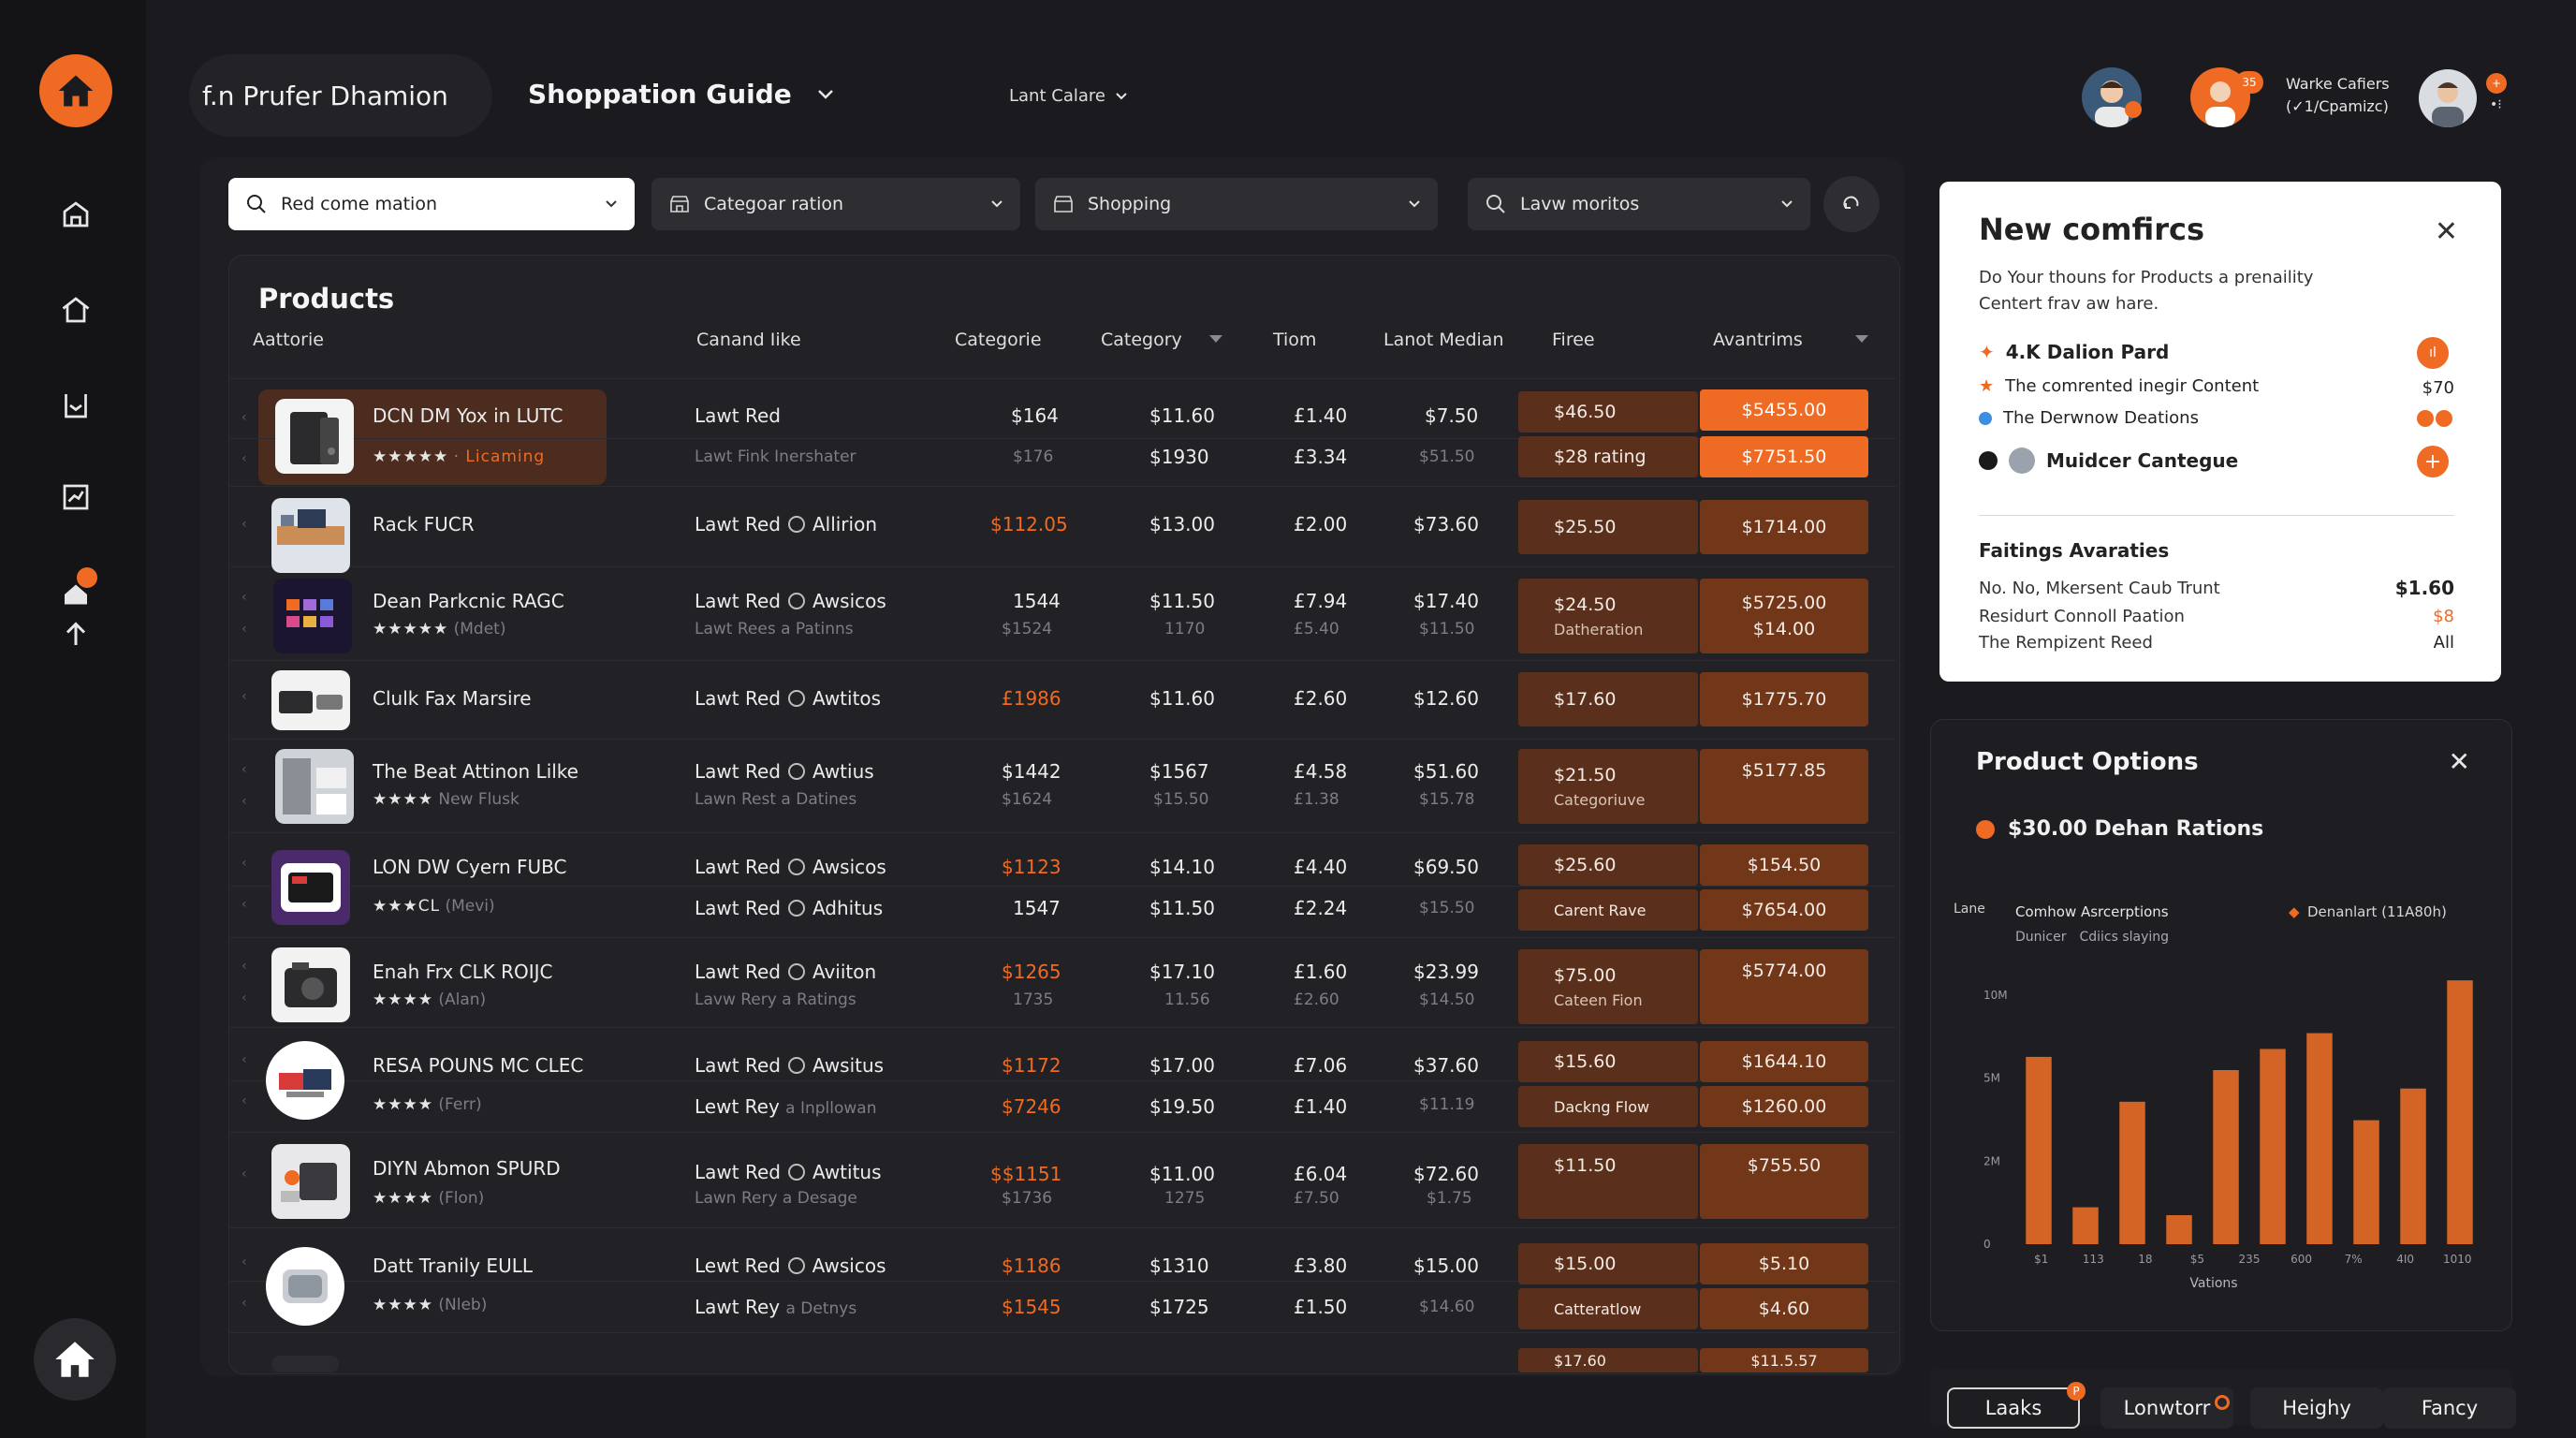 This screenshot has width=2576, height=1438. I want to click on chart-badge-icon: ıl, so click(2433, 353).